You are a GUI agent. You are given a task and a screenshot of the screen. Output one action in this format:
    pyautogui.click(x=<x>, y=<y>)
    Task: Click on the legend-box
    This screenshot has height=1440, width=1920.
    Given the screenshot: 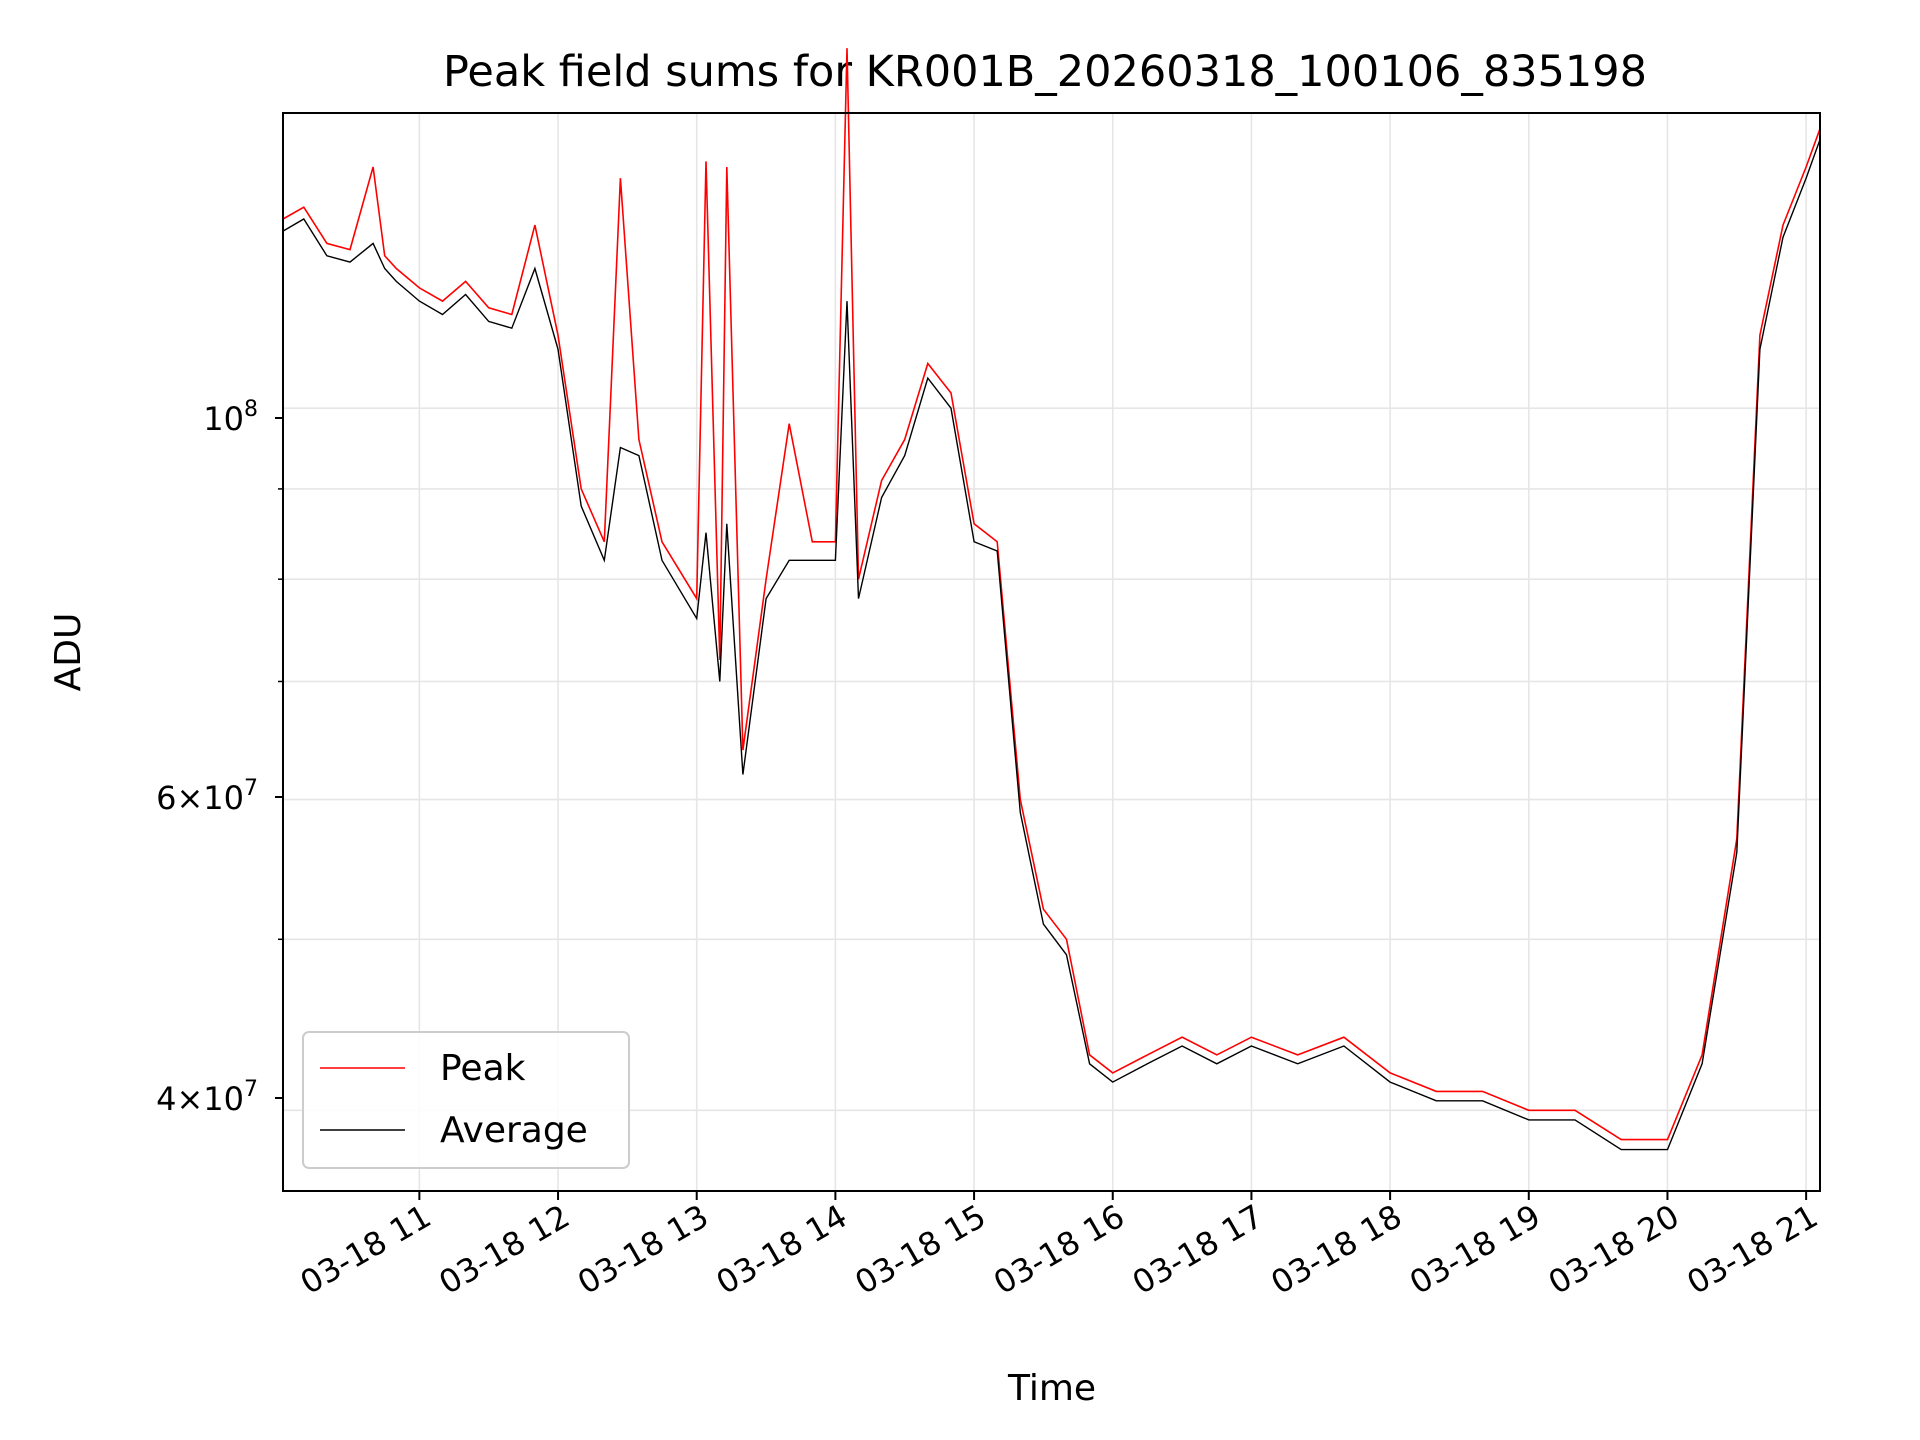 What is the action you would take?
    pyautogui.click(x=466, y=1100)
    